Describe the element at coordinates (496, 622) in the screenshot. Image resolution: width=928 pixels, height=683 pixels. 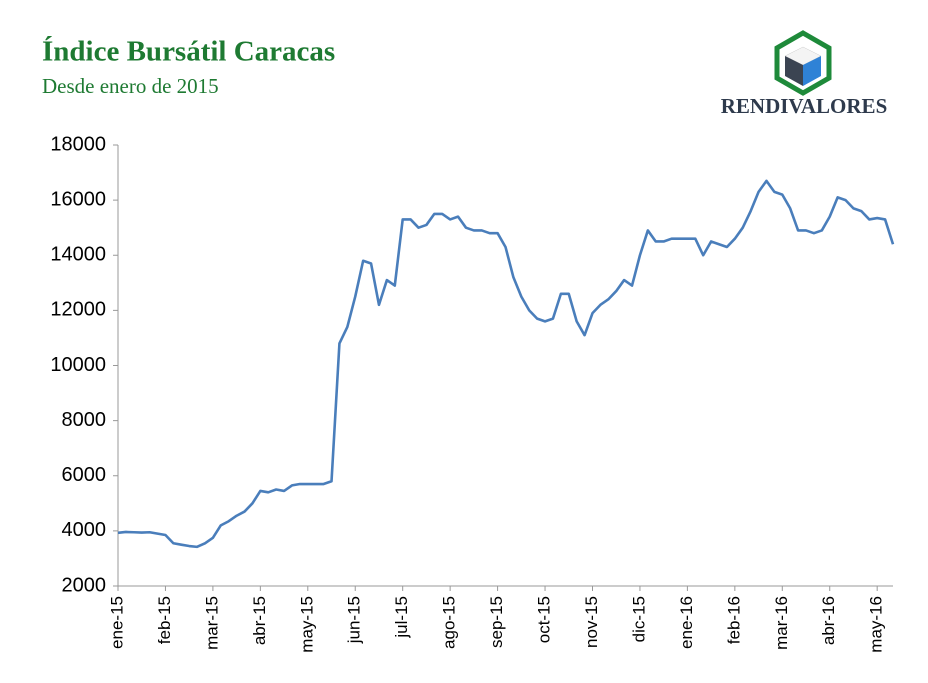
I see `x-tick-label: sep-15` at that location.